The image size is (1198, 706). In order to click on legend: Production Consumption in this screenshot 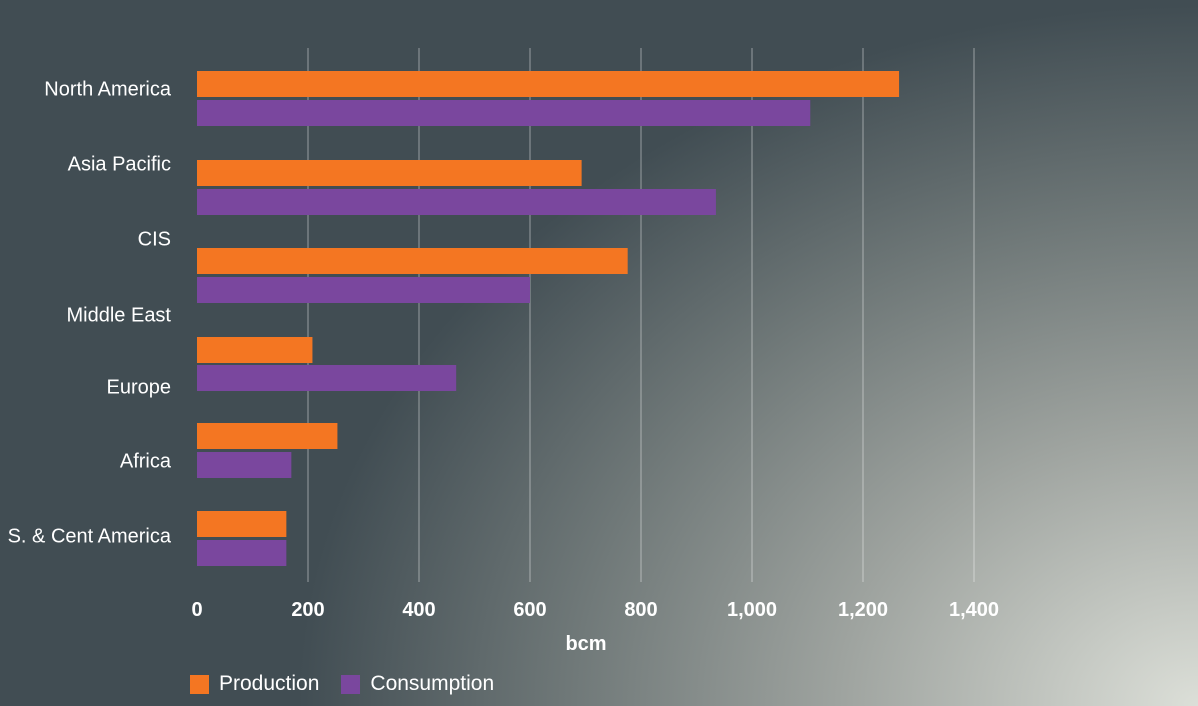, I will do `click(342, 684)`.